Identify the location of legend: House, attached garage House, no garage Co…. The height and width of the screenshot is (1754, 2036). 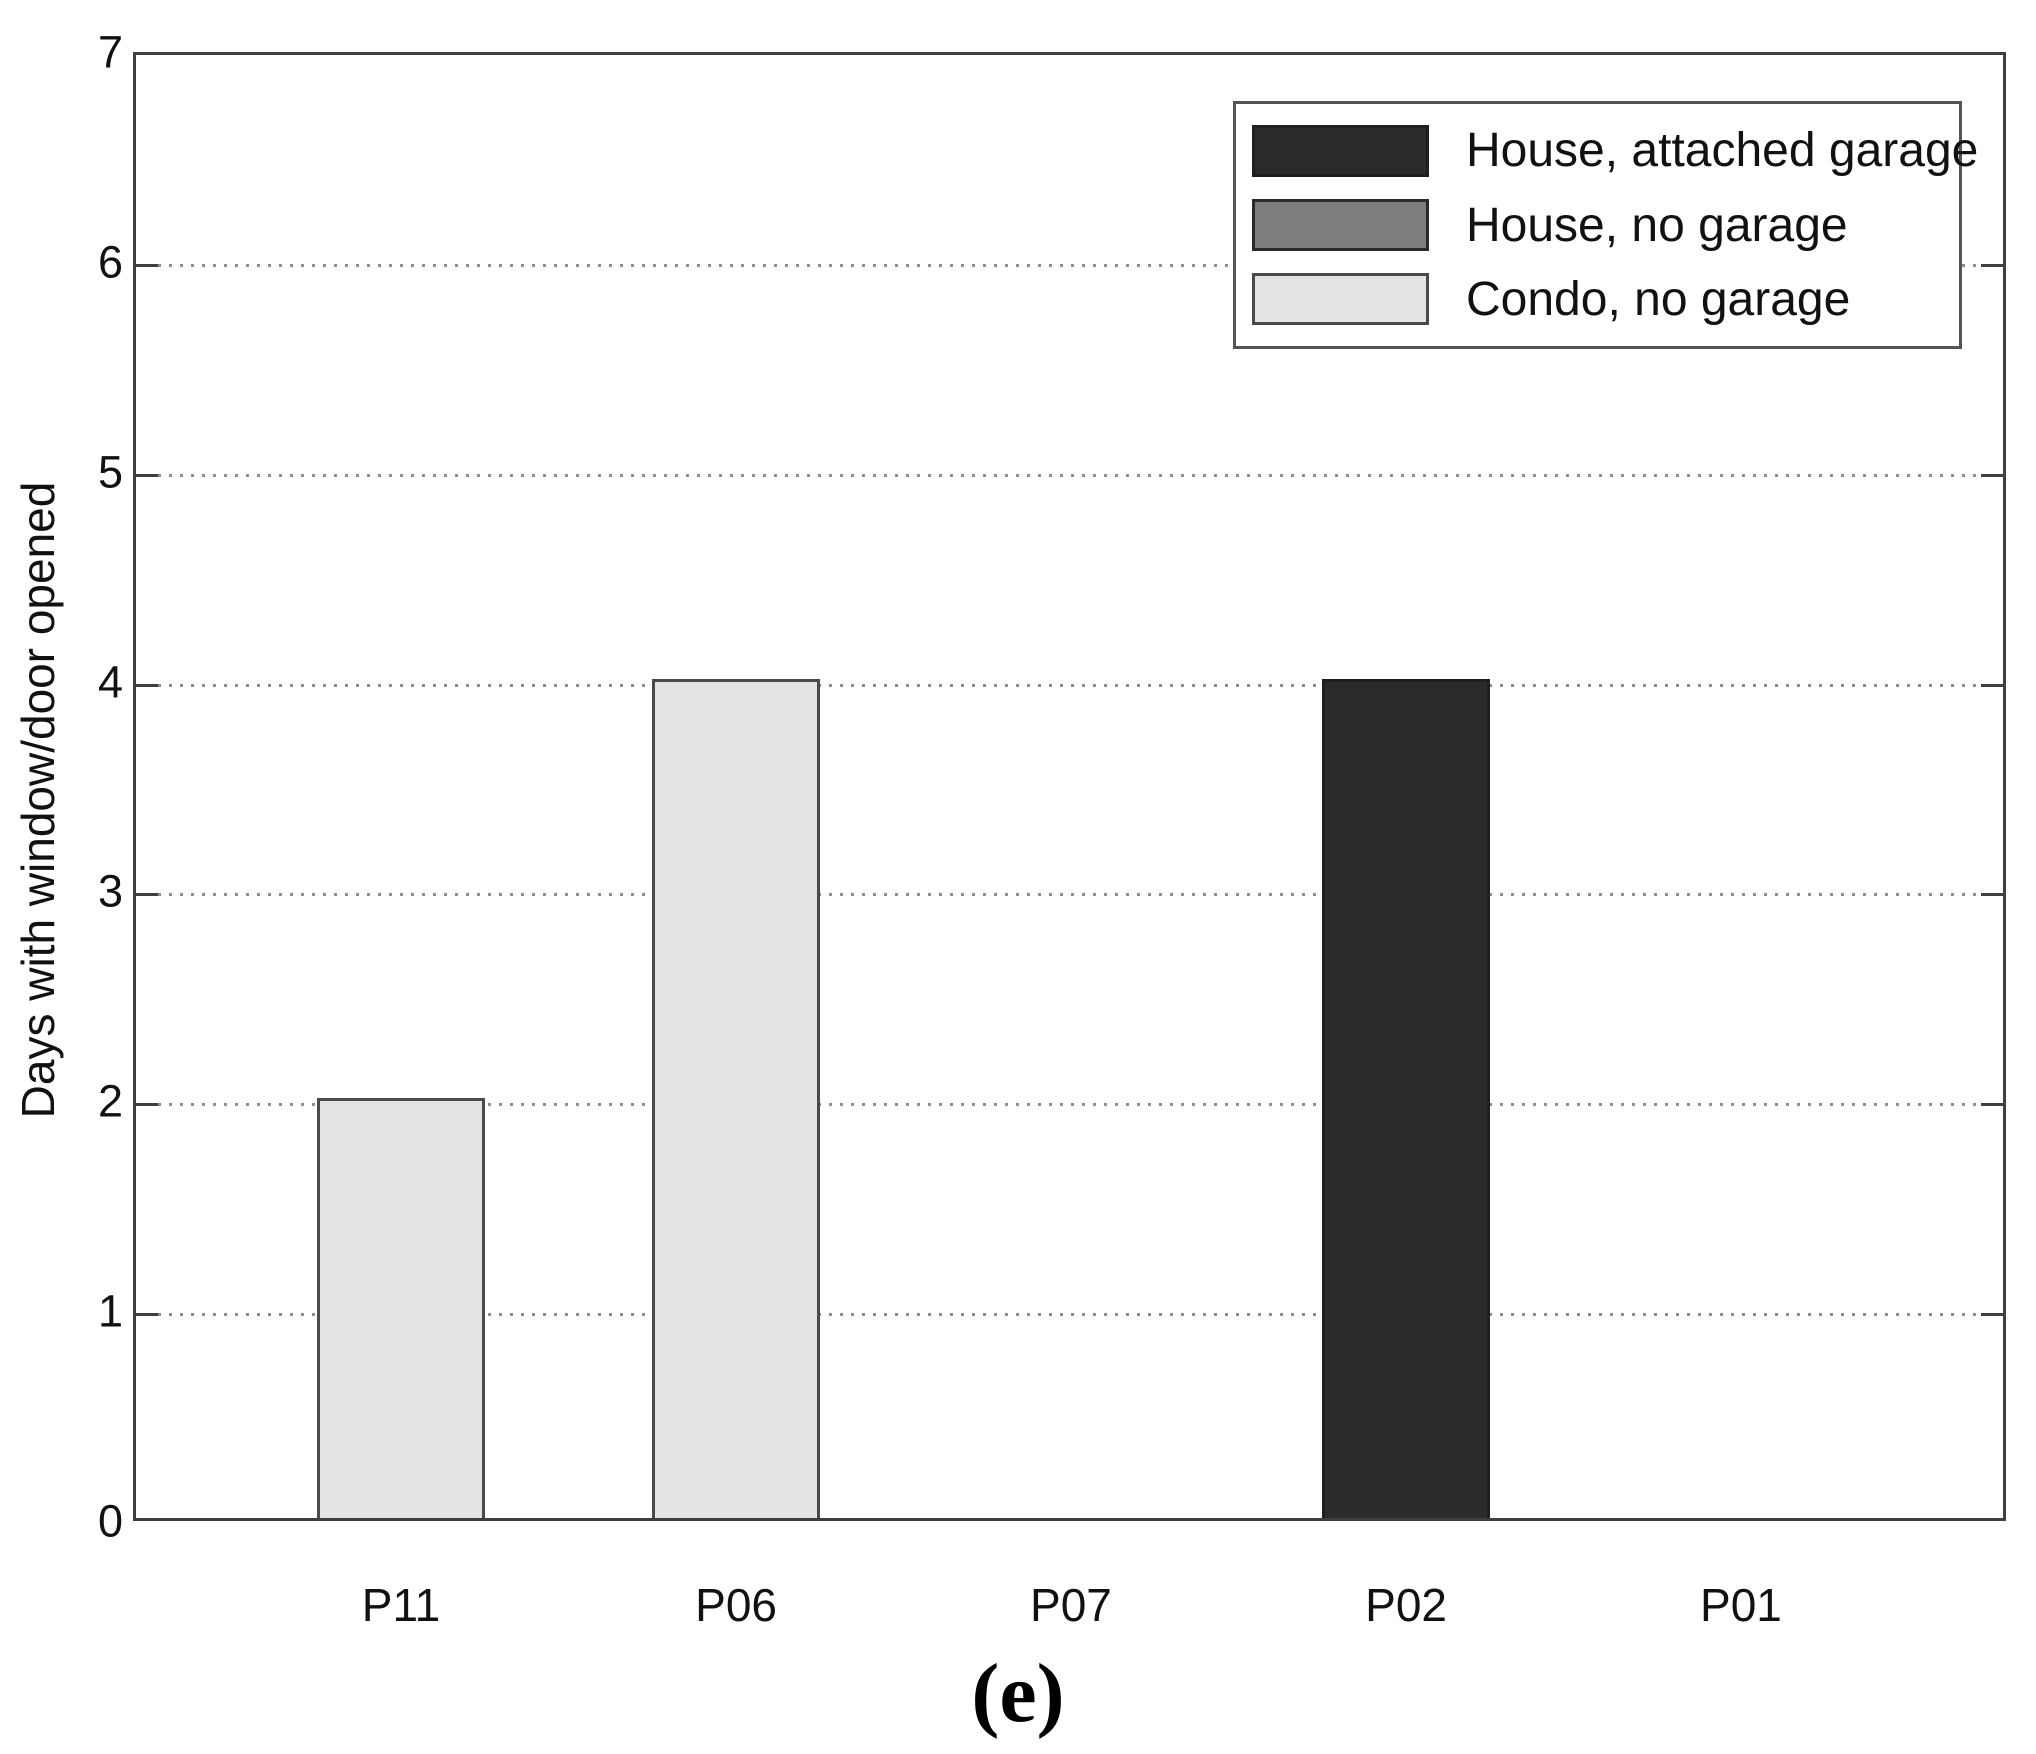
(1605, 225).